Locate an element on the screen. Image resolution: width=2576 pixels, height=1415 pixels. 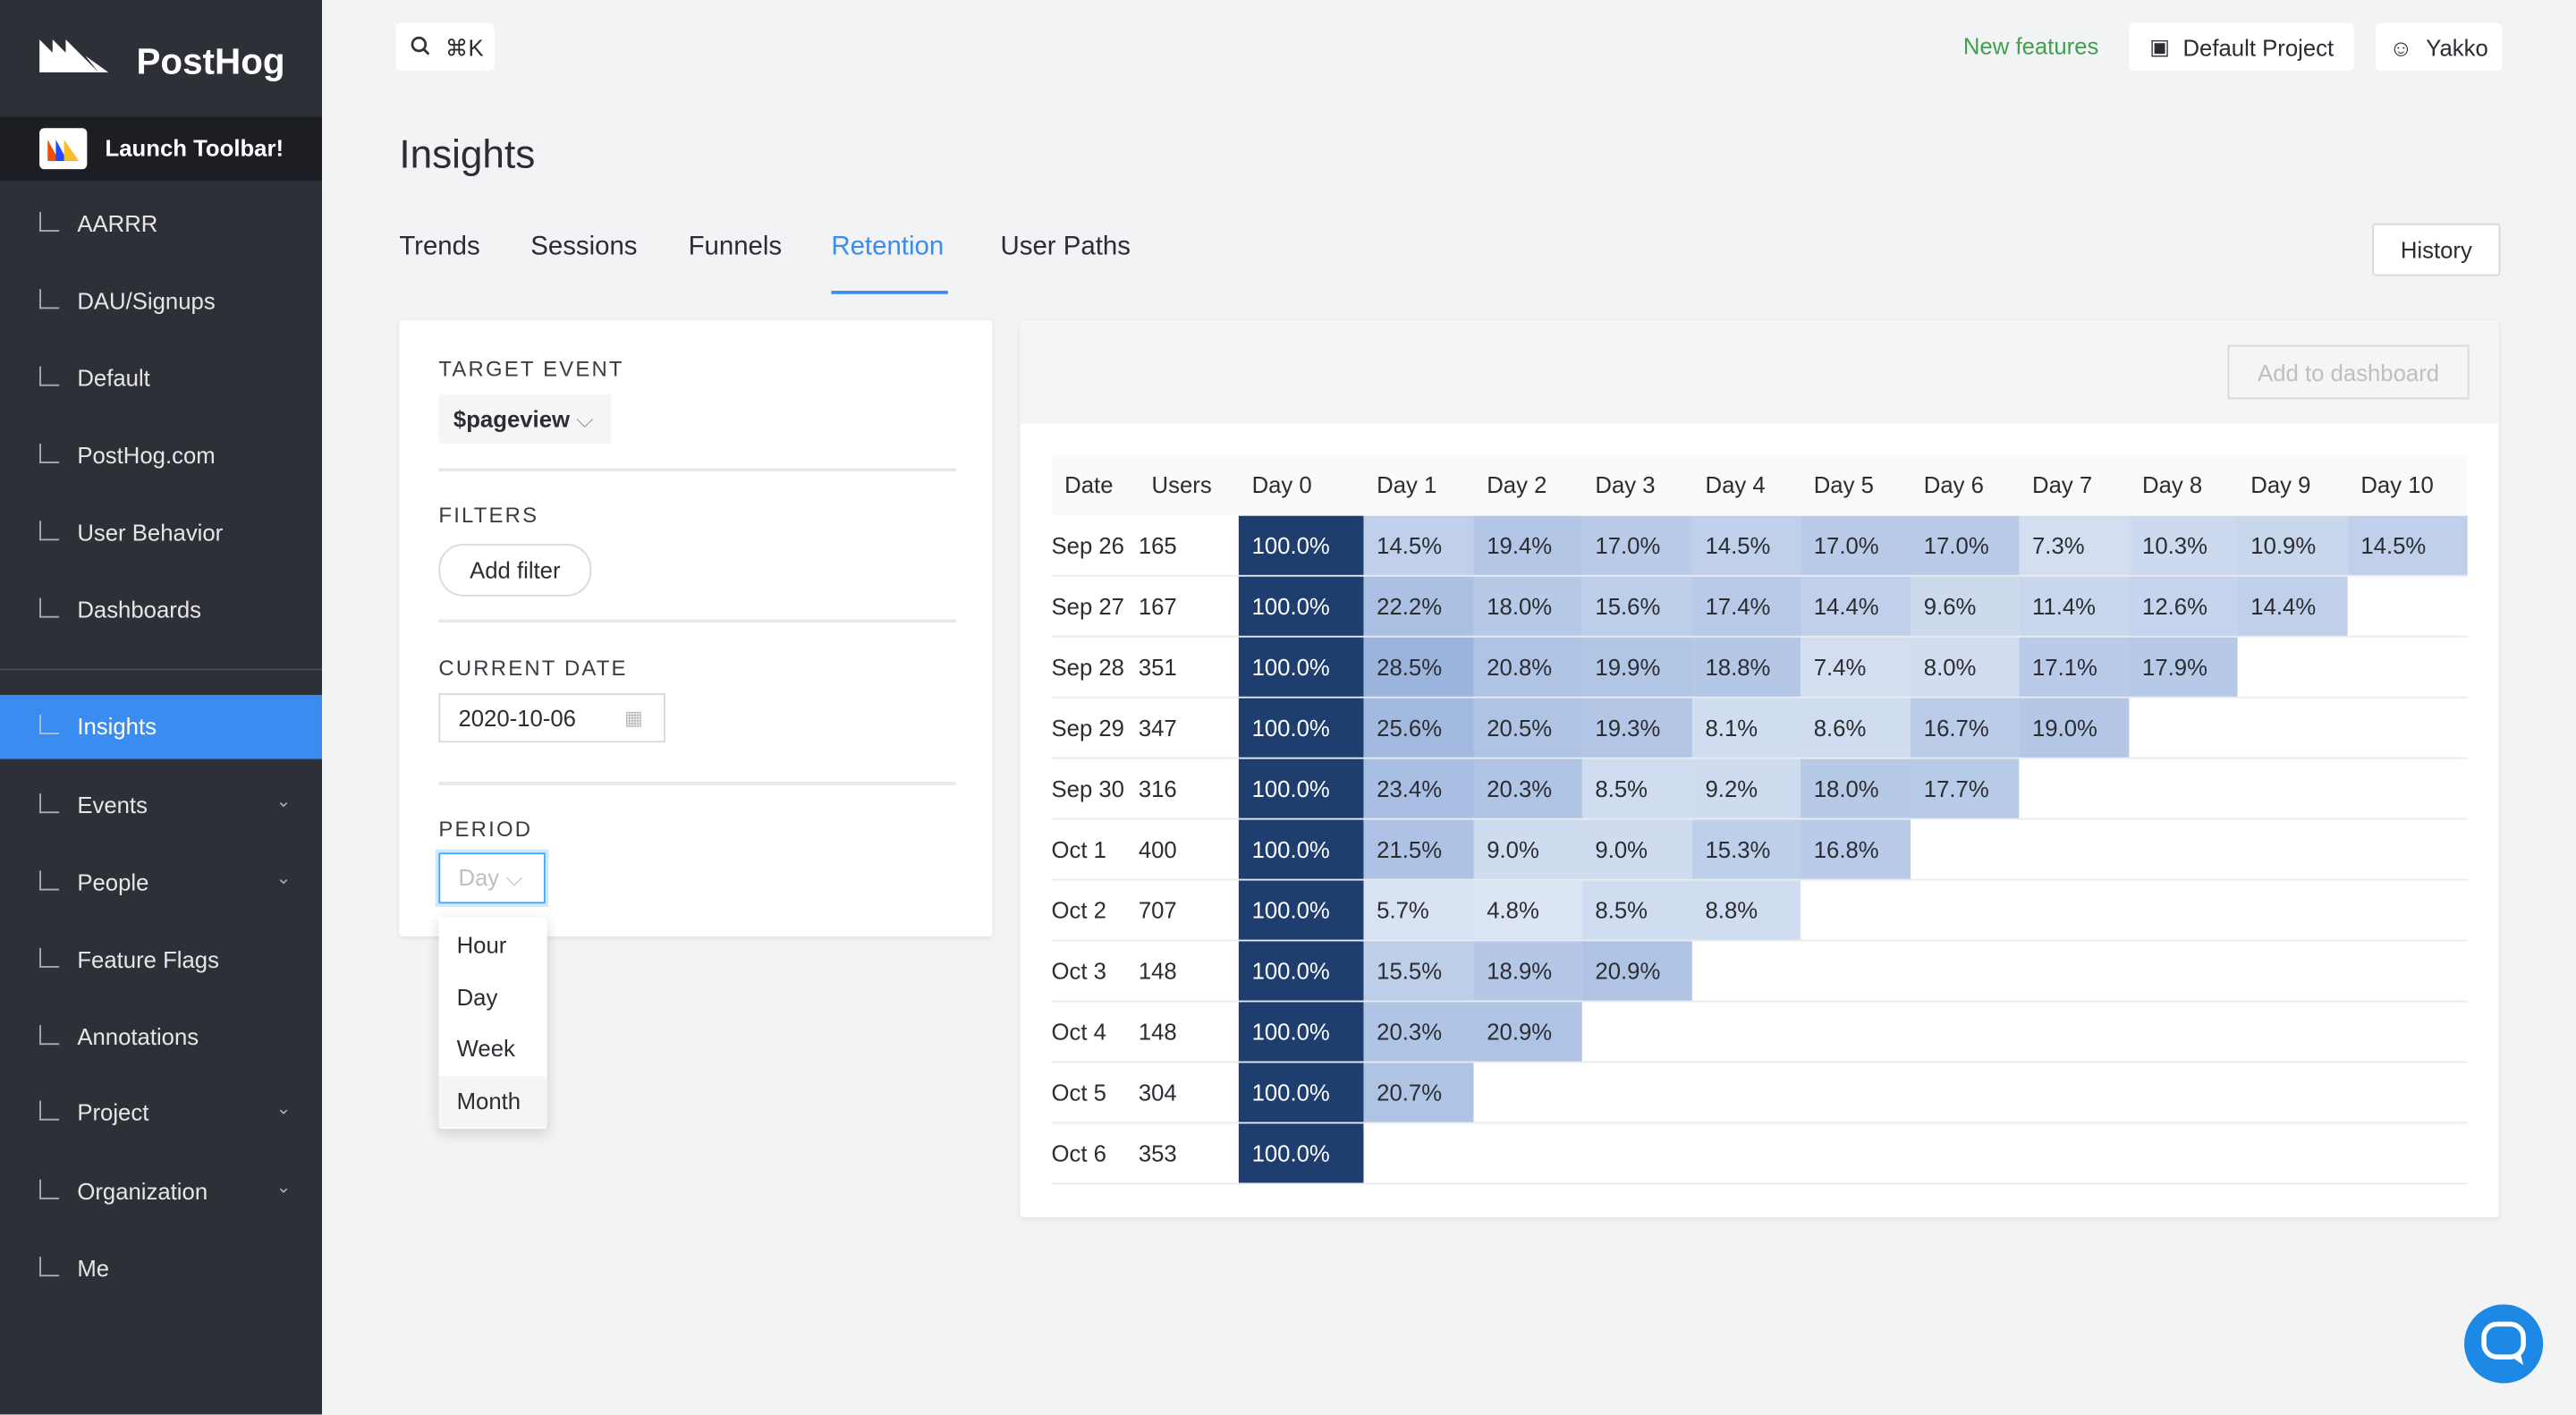
retention-value: 17.4% is located at coordinates (1738, 607).